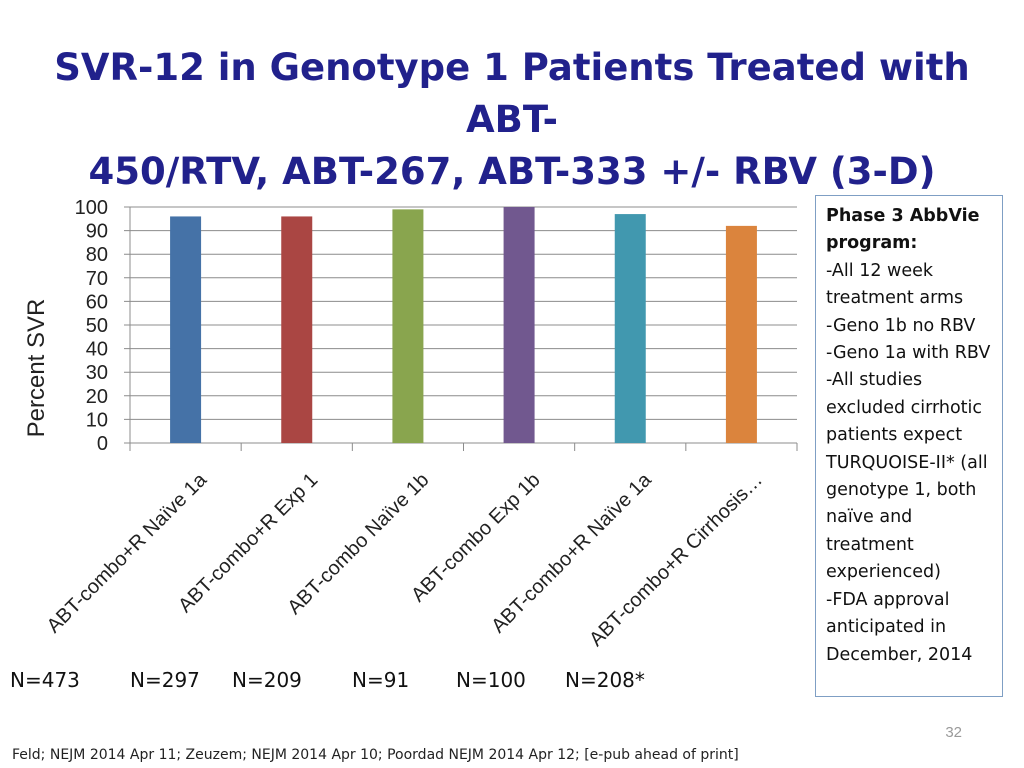  What do you see at coordinates (97, 350) in the screenshot?
I see `y-tick-label: 40` at bounding box center [97, 350].